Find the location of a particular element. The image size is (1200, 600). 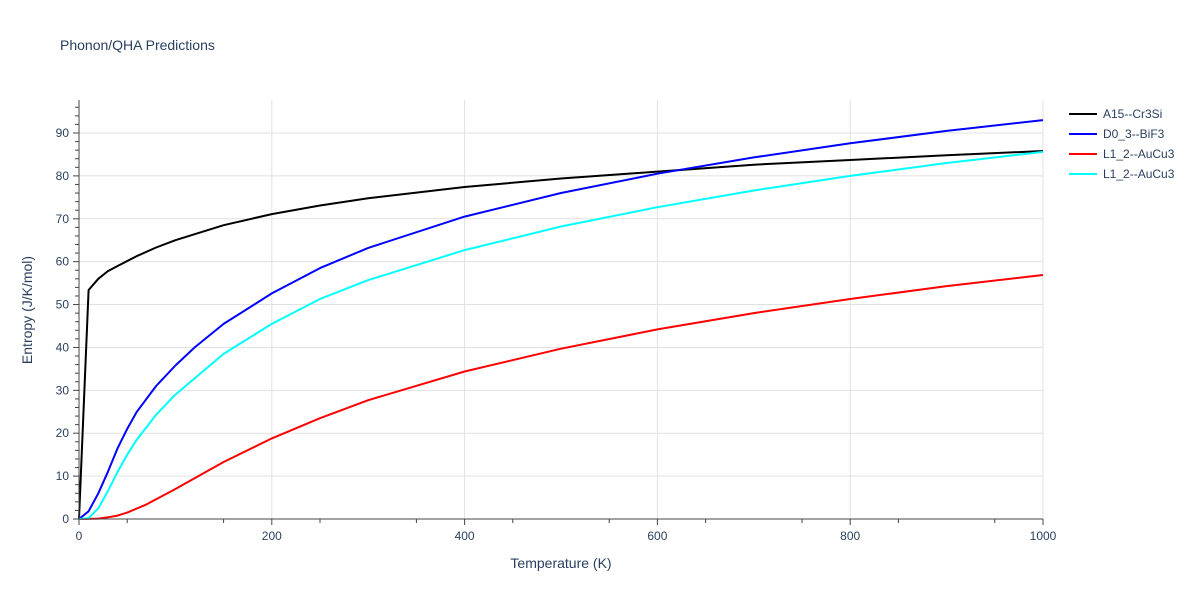

y-tick-label: 80 is located at coordinates (63, 176).